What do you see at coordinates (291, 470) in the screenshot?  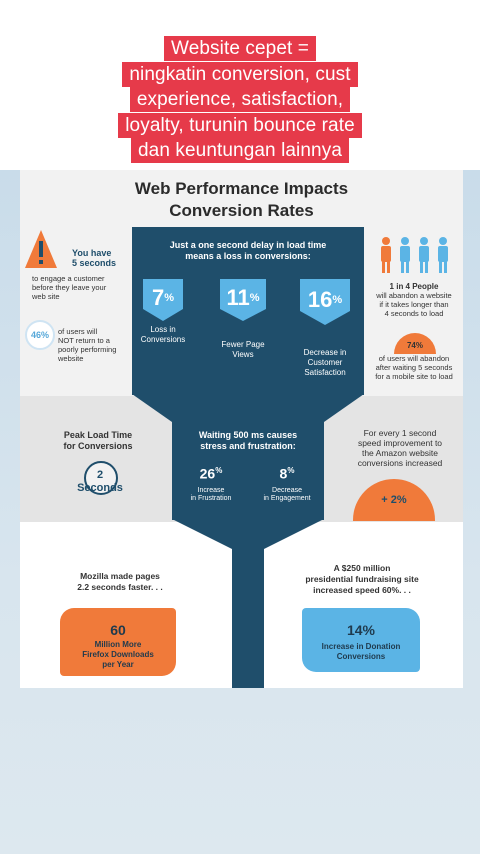 I see `engagement-unit: %` at bounding box center [291, 470].